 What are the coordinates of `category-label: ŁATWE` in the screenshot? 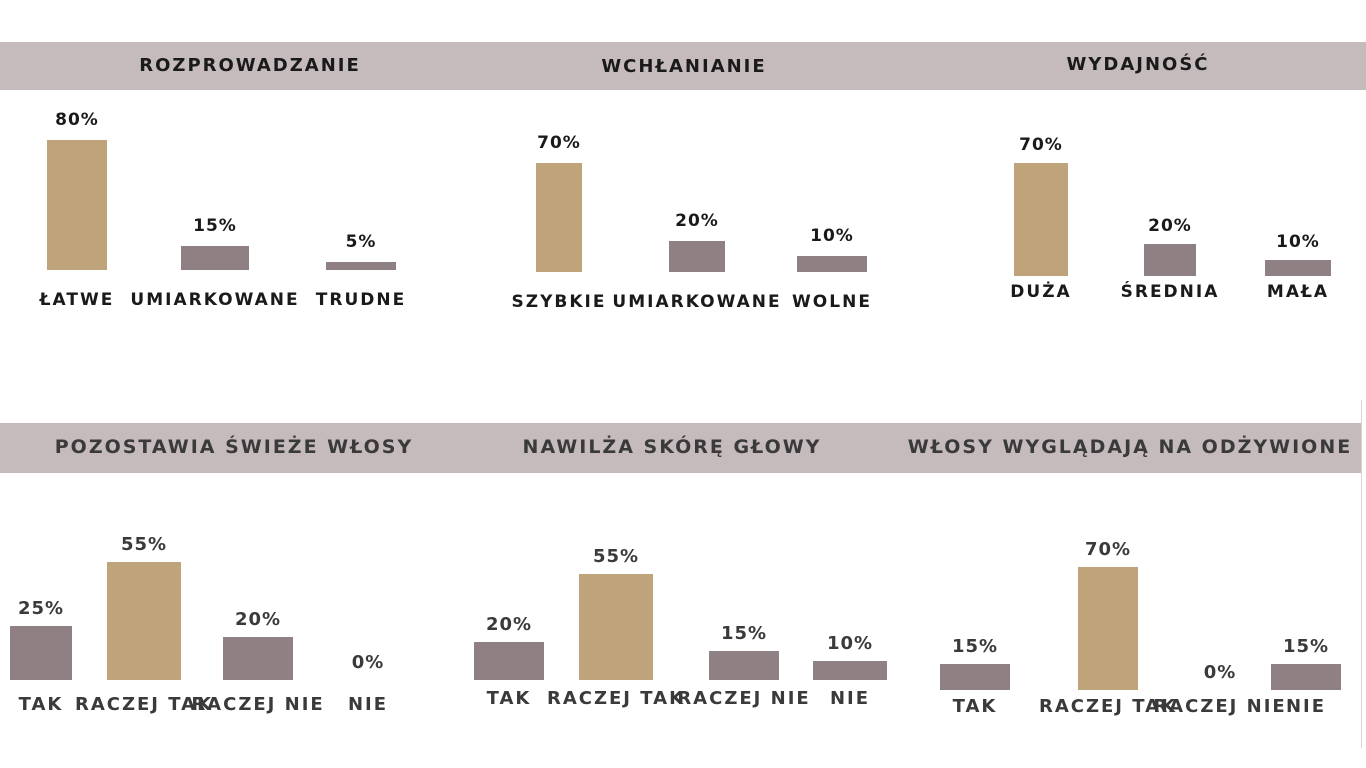 It's located at (77, 300).